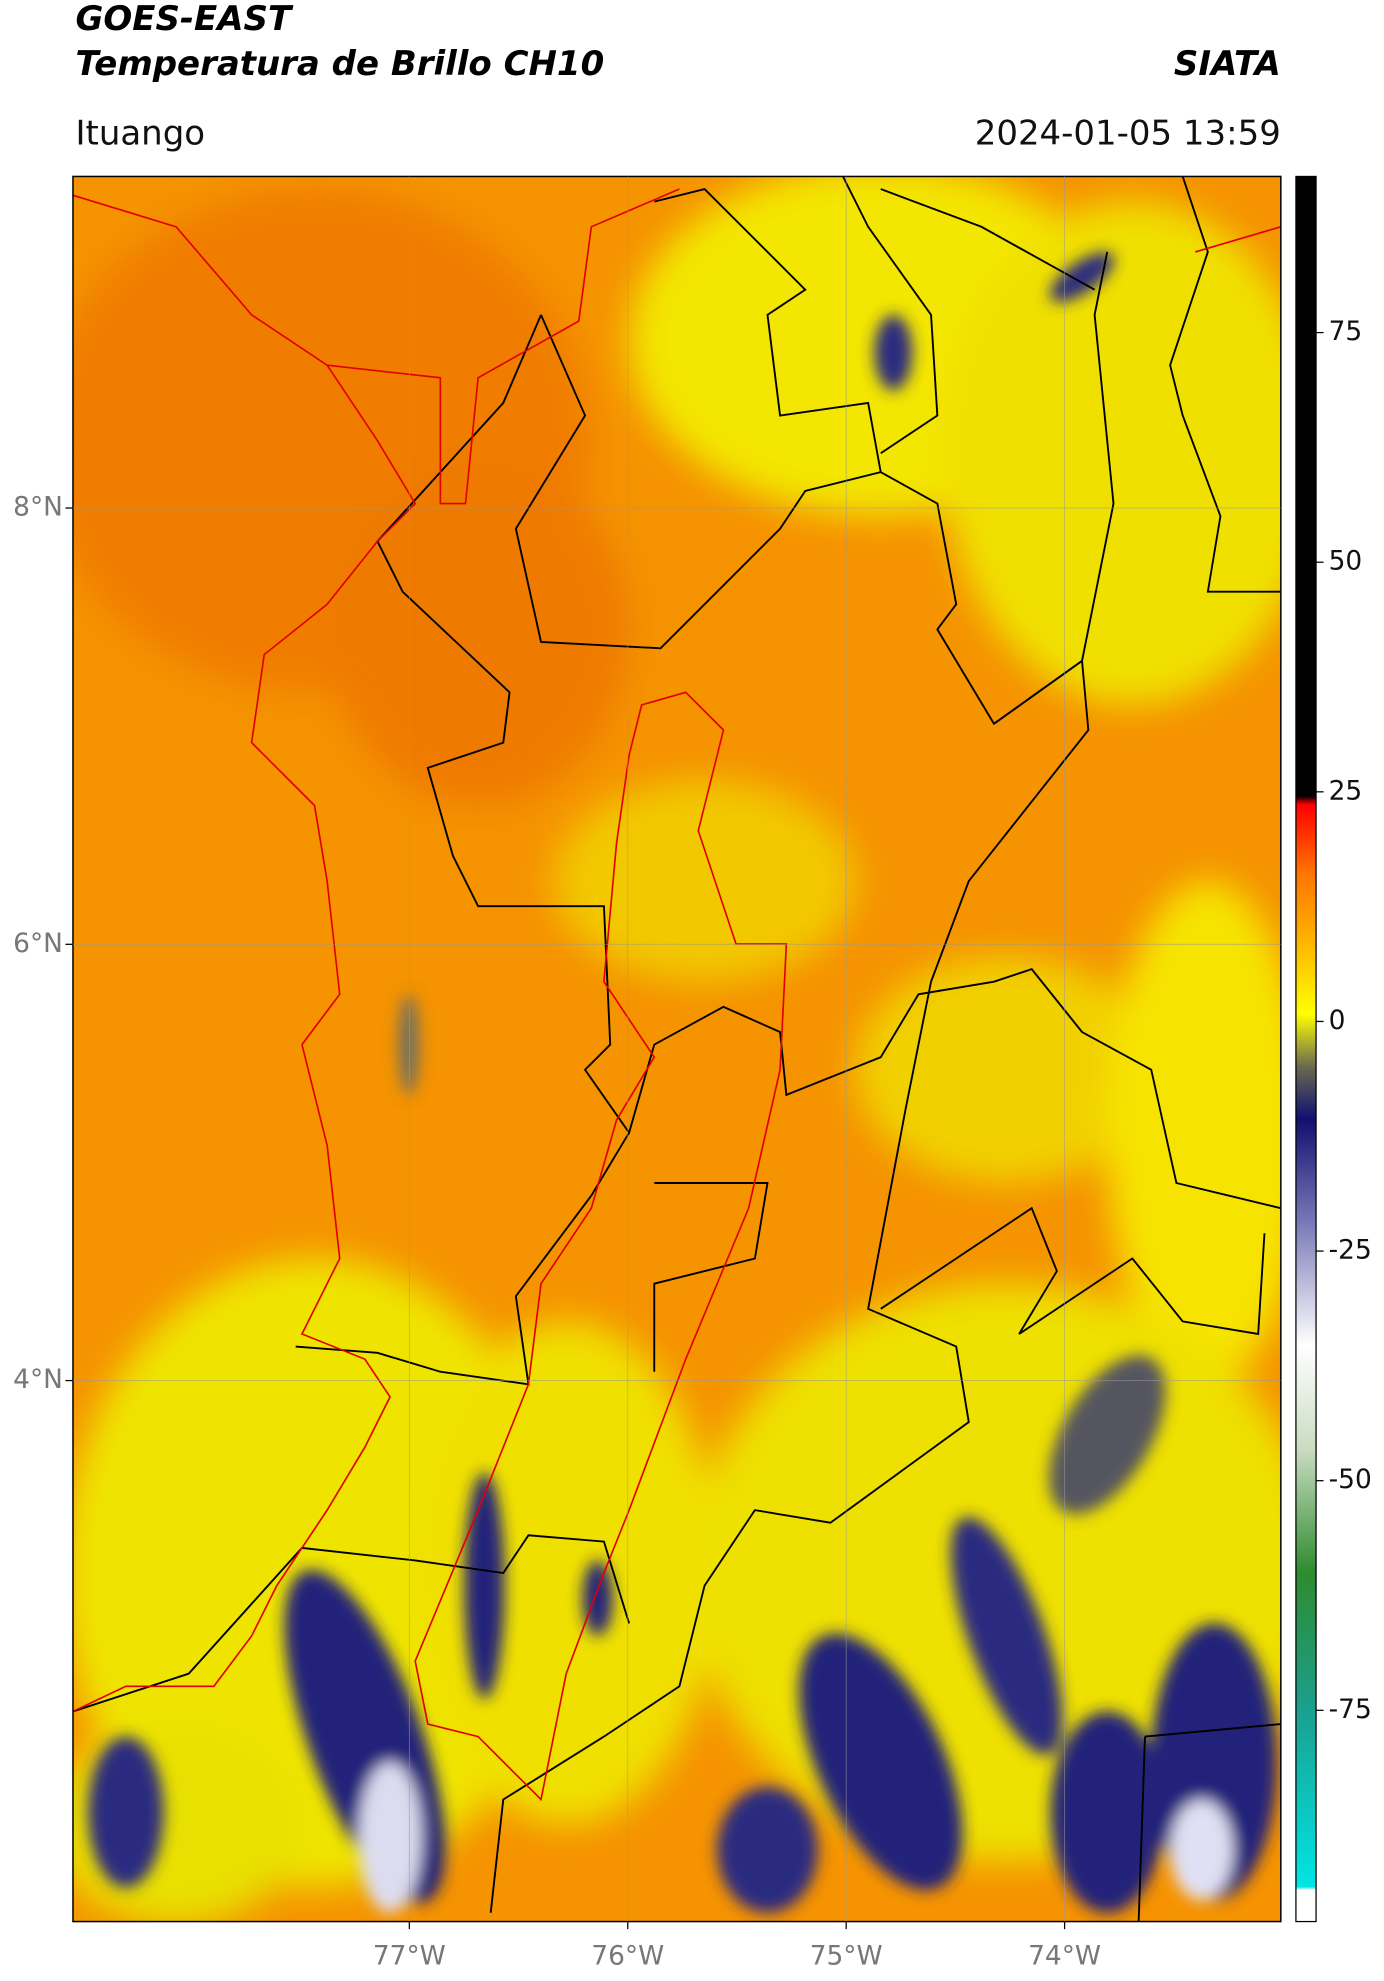 This screenshot has height=1981, width=1384. Describe the element at coordinates (1337, 1020) in the screenshot. I see `colorbar-label: 0` at that location.